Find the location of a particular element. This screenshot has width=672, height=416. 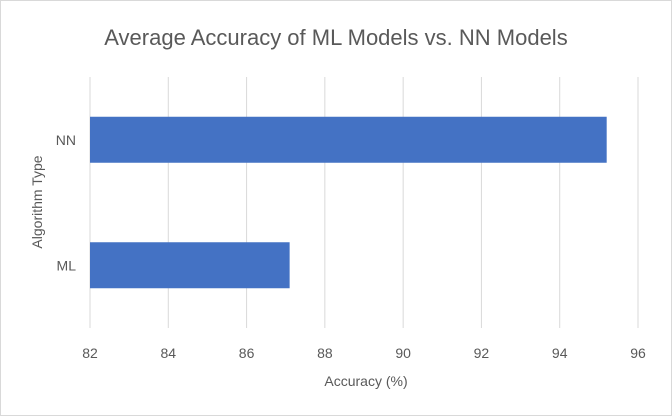

x-tick-label-88: 88 is located at coordinates (325, 353).